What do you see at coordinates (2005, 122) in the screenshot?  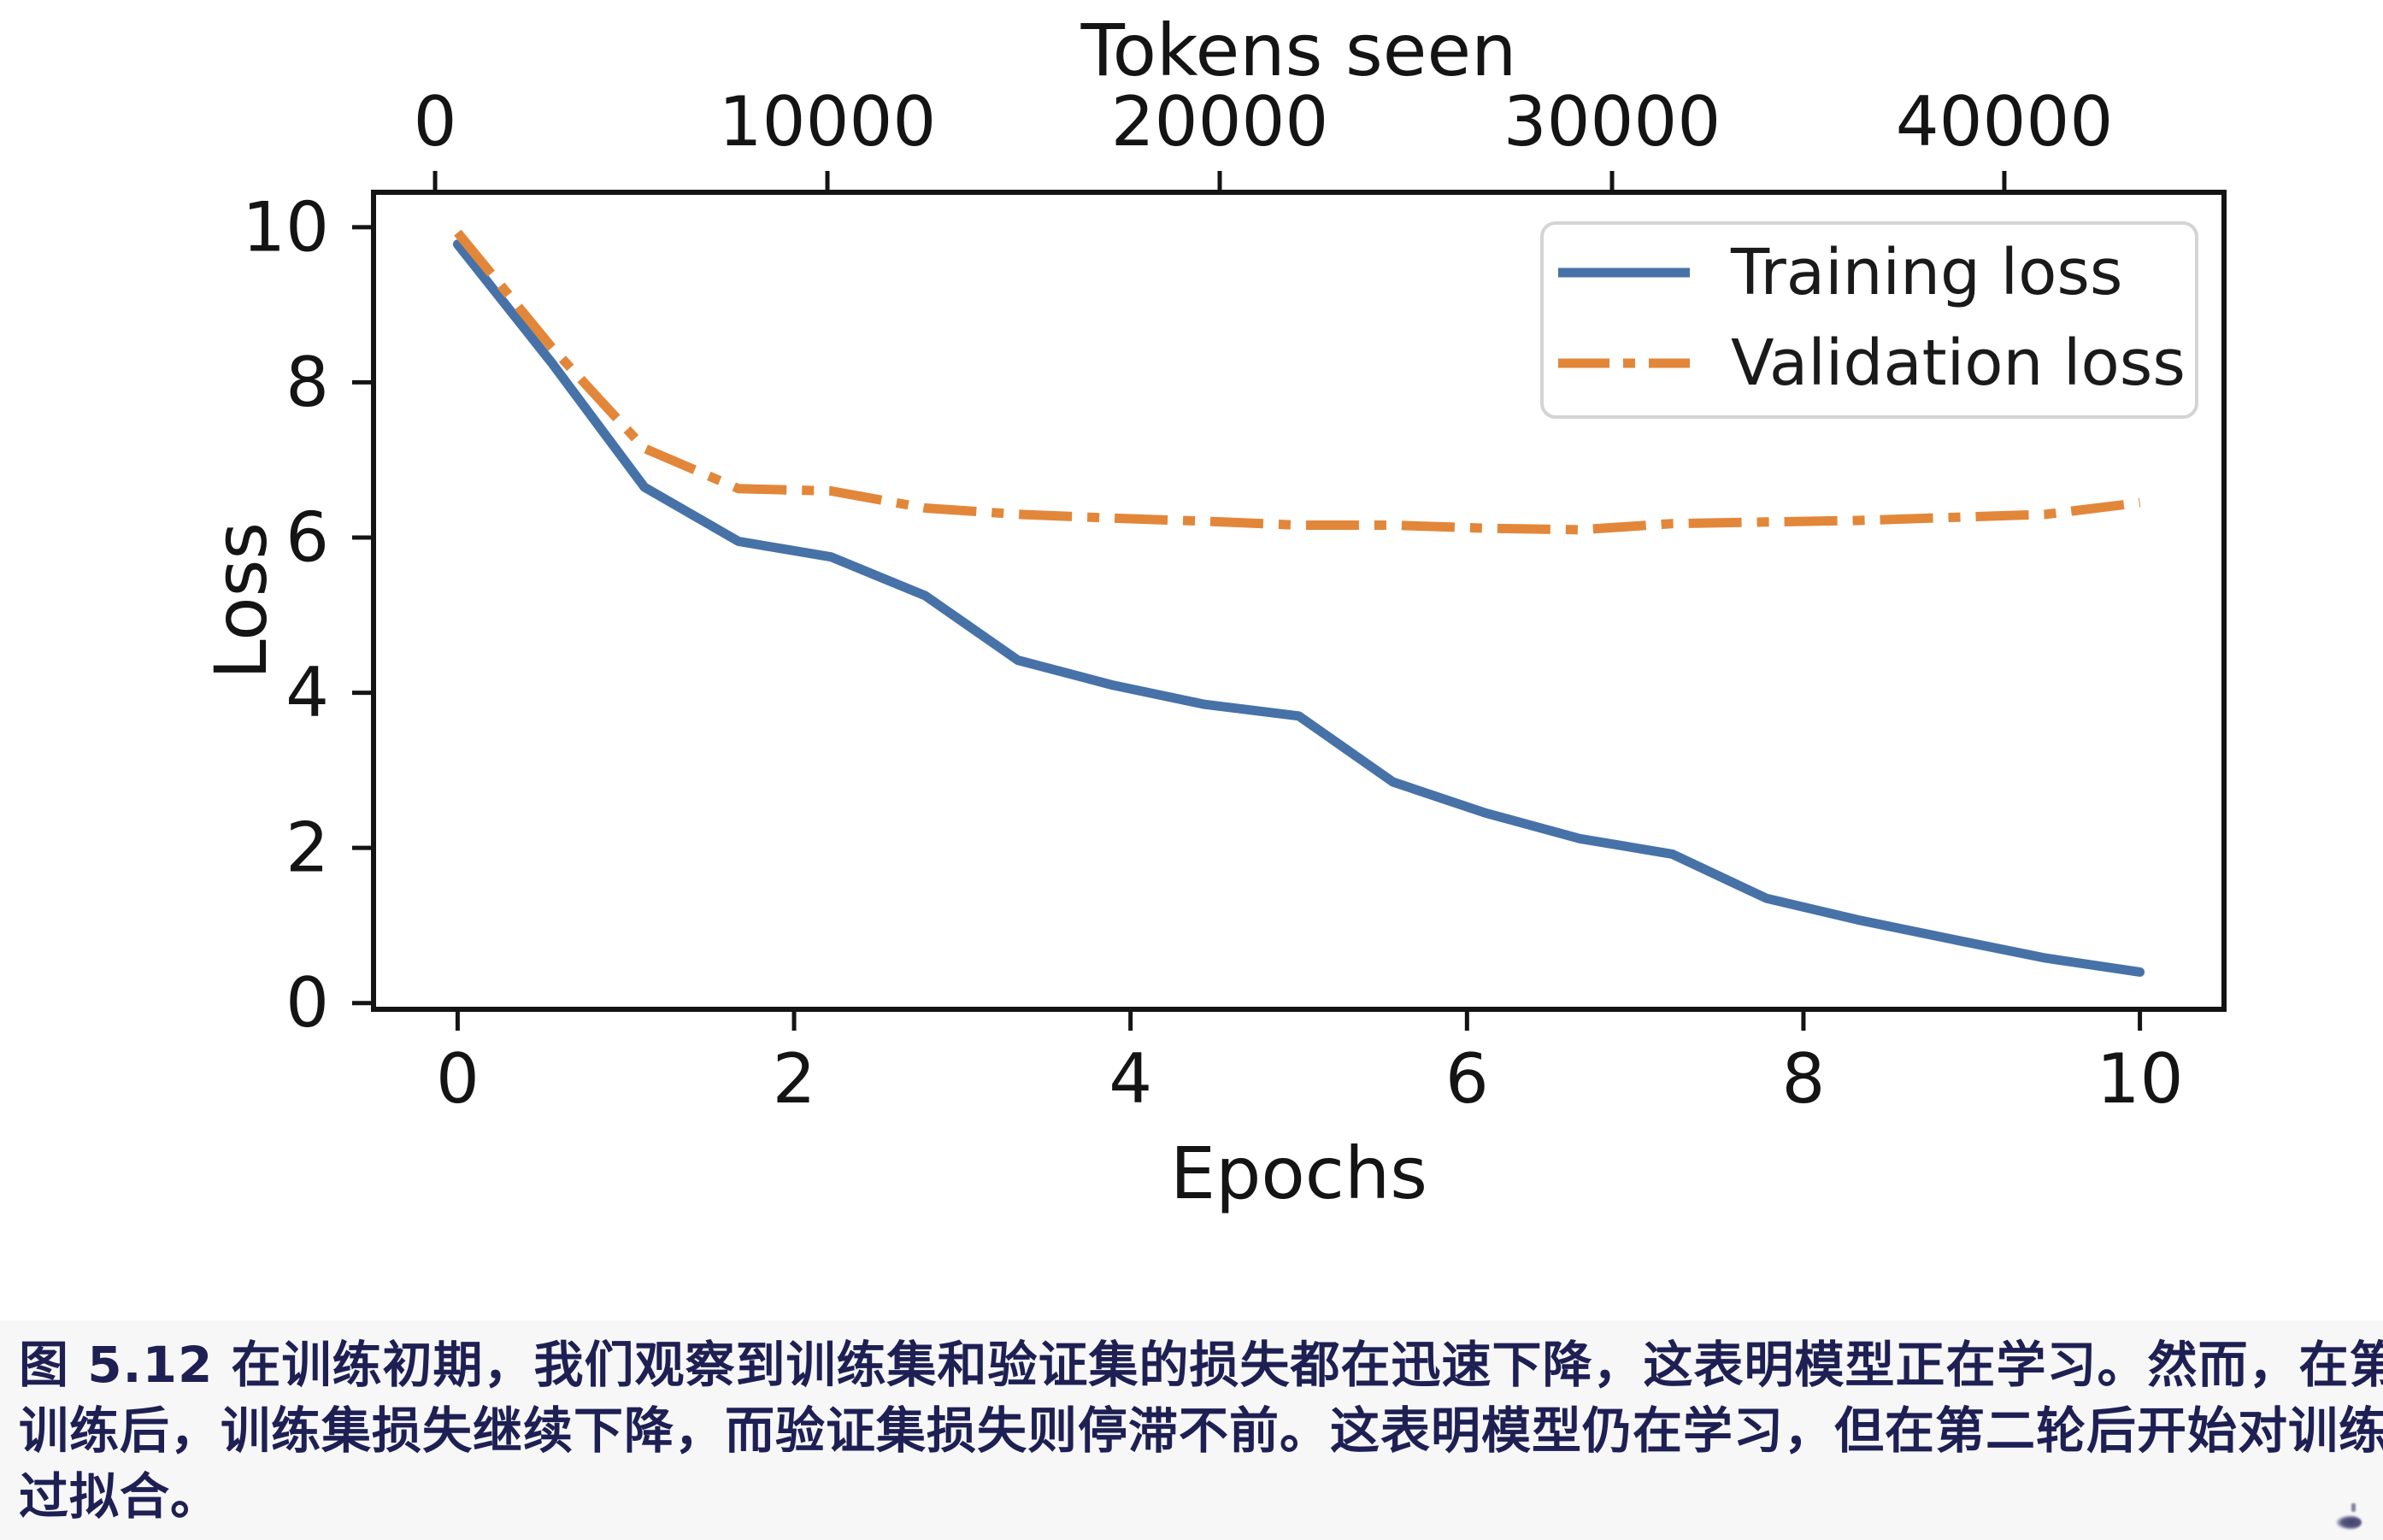 I see `top-tick-label: 40000` at bounding box center [2005, 122].